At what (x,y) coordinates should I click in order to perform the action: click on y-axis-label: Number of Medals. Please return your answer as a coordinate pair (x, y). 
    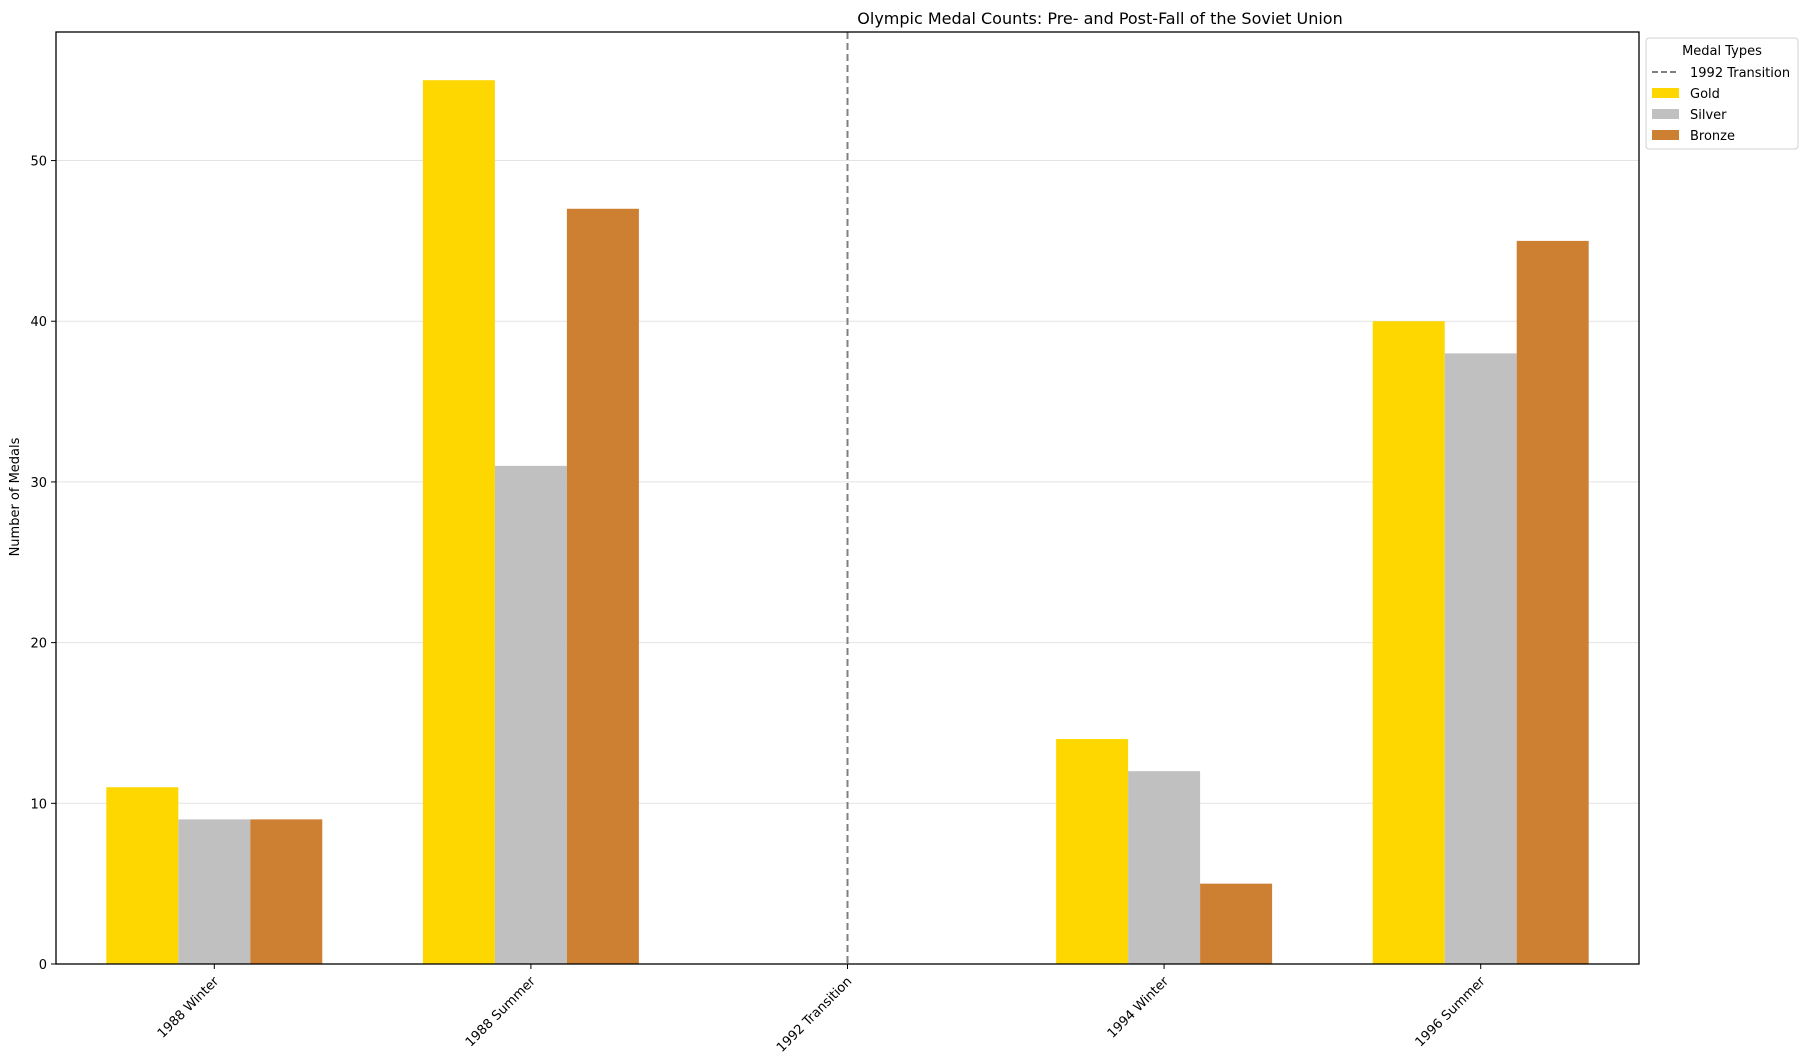
    Looking at the image, I should click on (15, 496).